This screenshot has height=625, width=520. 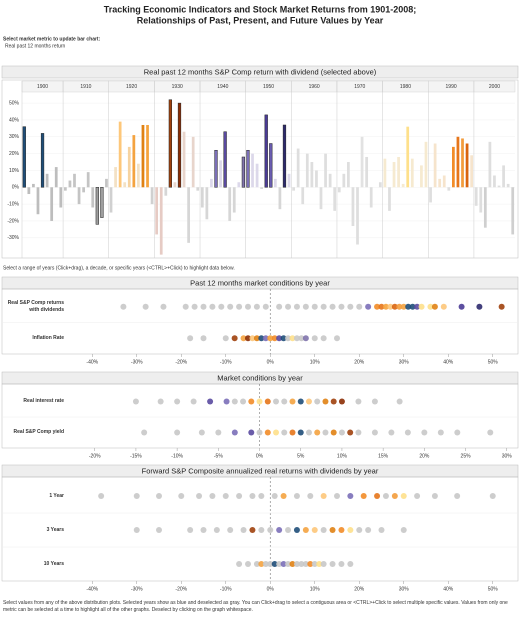 What do you see at coordinates (42, 87) in the screenshot?
I see `decade-label: 1900` at bounding box center [42, 87].